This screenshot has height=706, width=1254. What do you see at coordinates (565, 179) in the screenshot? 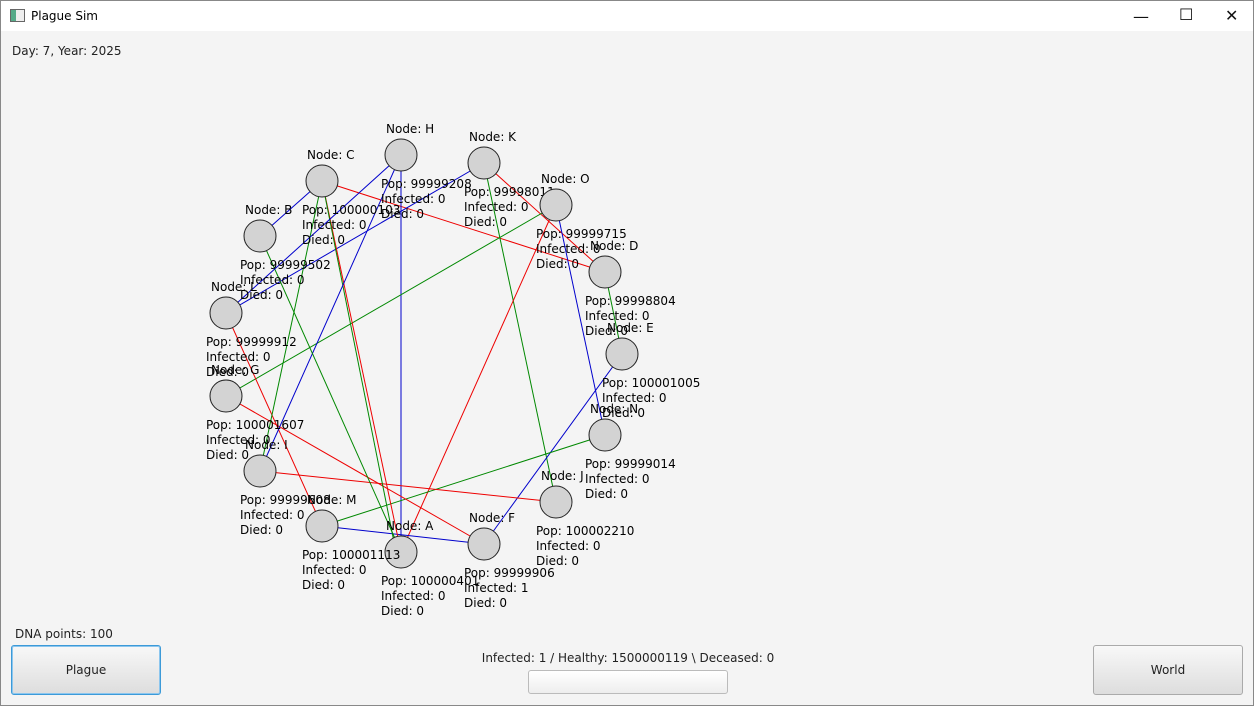
I see `node-label: Node: O` at bounding box center [565, 179].